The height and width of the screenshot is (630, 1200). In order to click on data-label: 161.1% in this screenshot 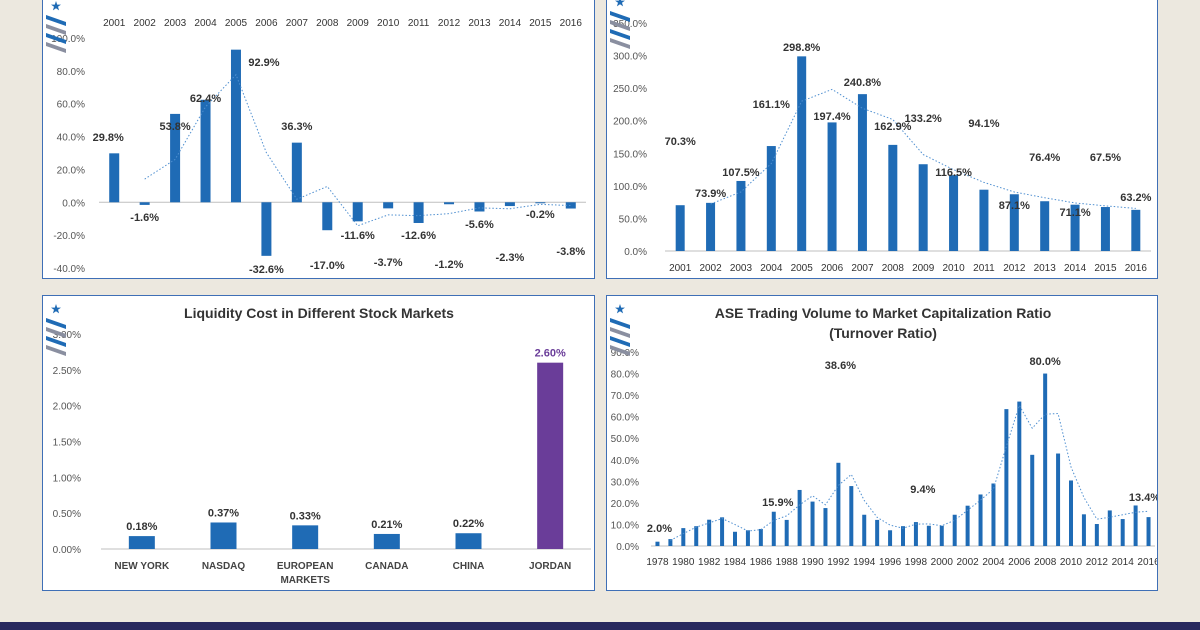, I will do `click(772, 105)`.